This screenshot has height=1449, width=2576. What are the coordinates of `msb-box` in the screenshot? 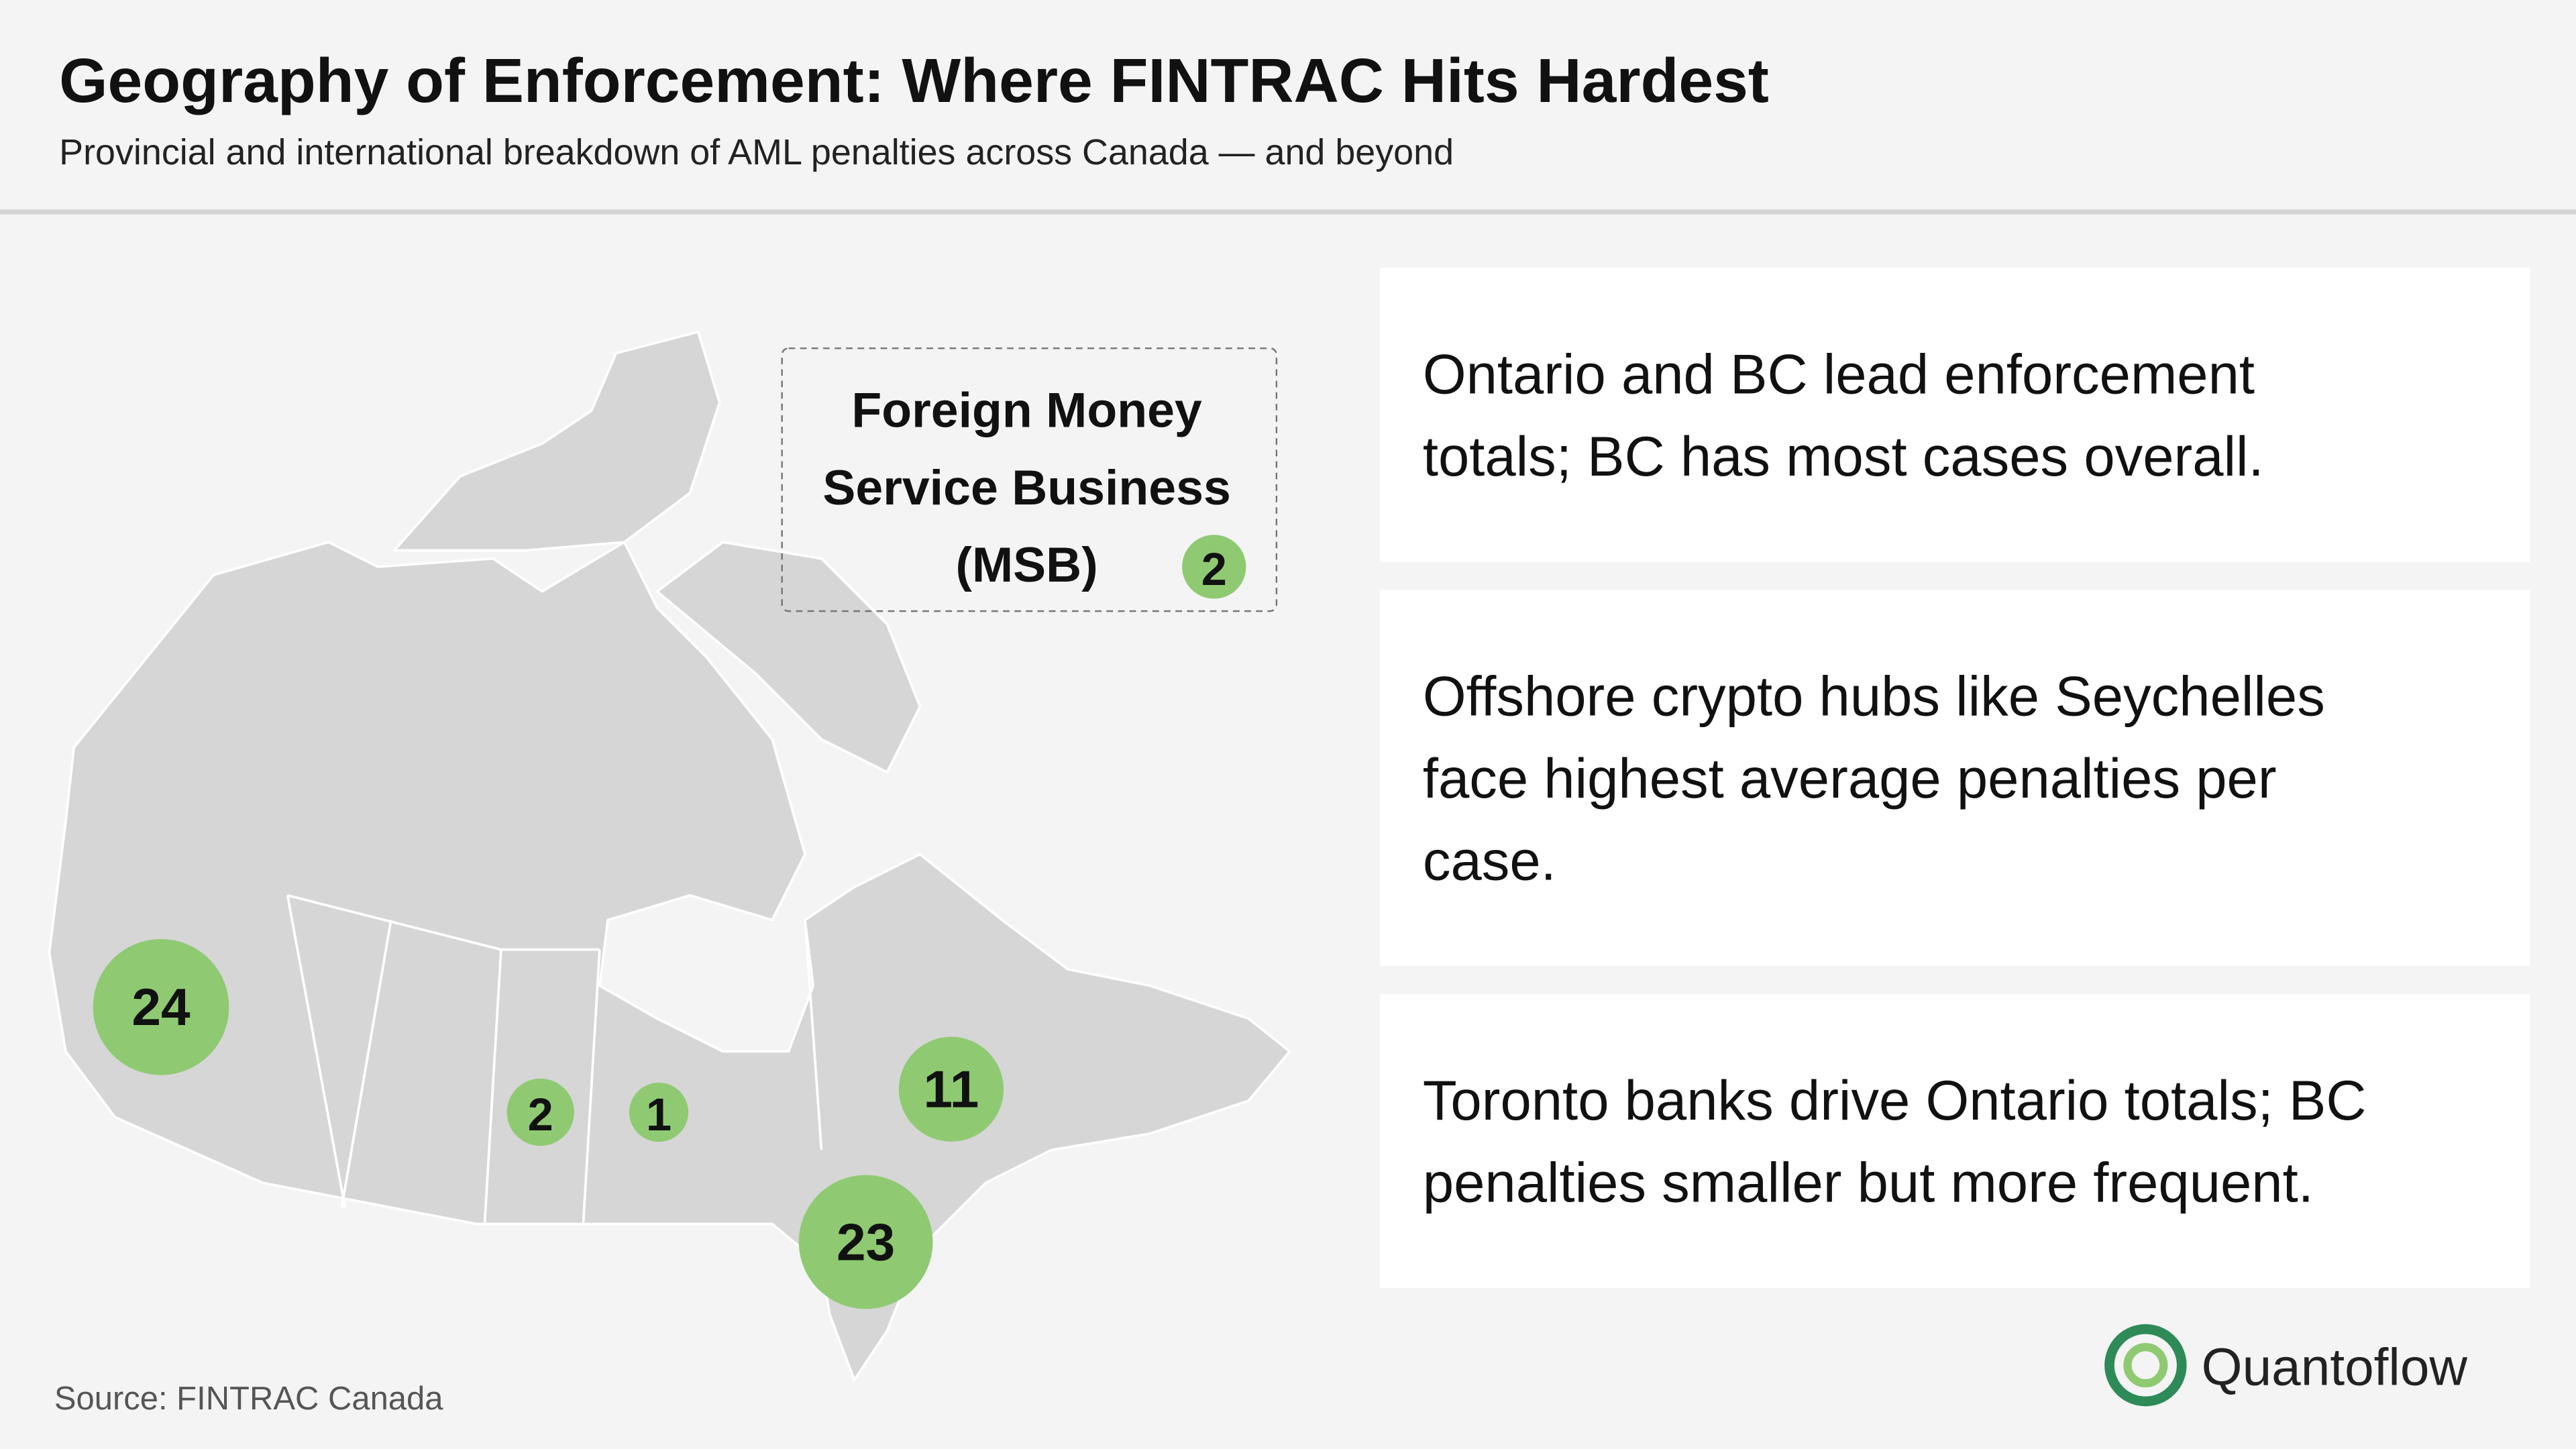 It's located at (1029, 479).